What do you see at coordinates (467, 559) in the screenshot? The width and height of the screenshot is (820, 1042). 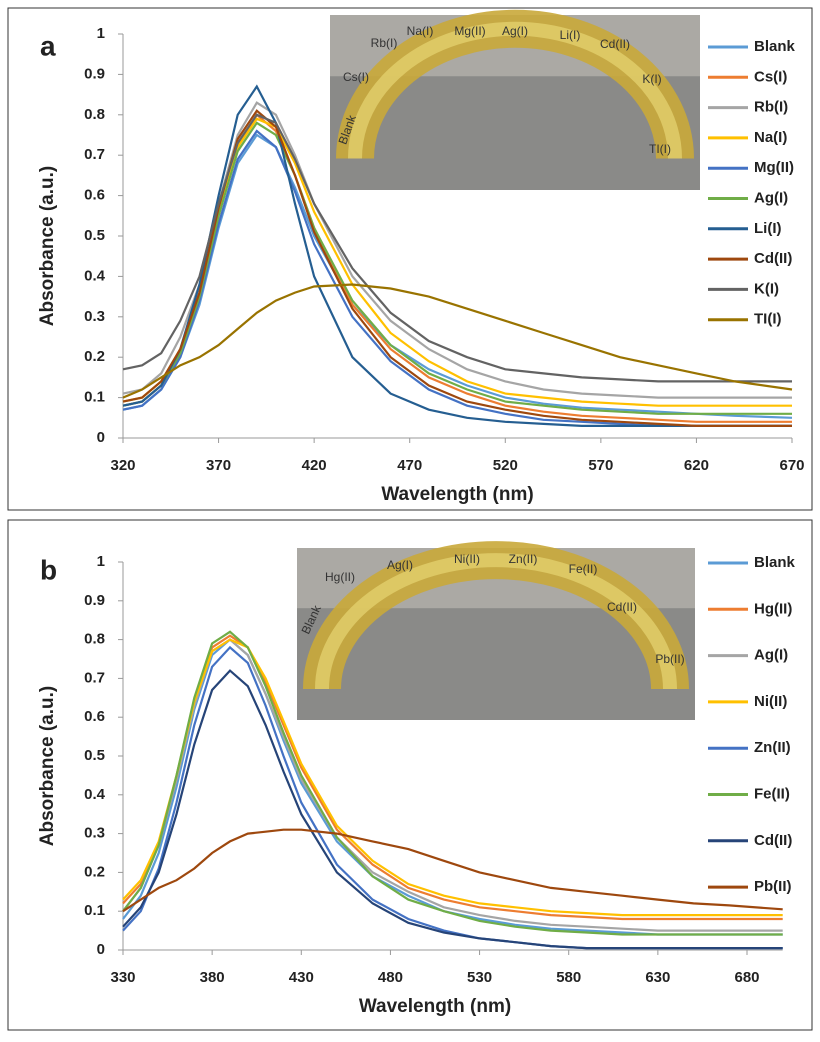 I see `inset-label: Ni(II)` at bounding box center [467, 559].